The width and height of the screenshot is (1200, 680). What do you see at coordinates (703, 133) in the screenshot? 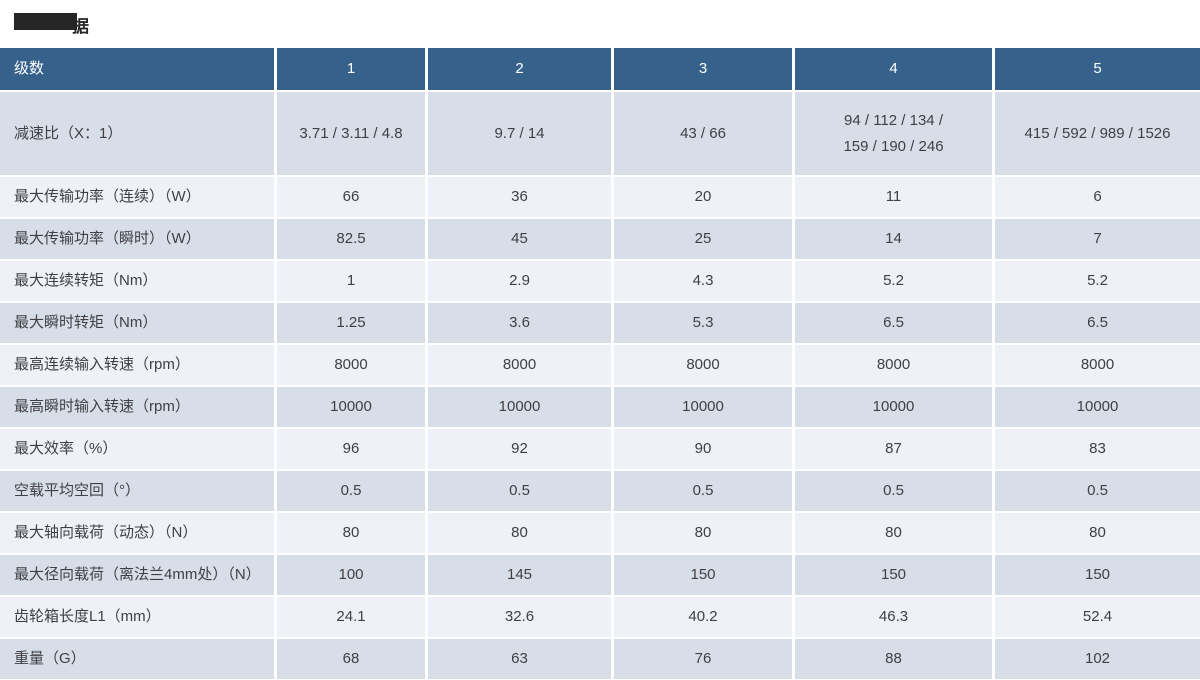
I see `cell-value: 43 / 66` at bounding box center [703, 133].